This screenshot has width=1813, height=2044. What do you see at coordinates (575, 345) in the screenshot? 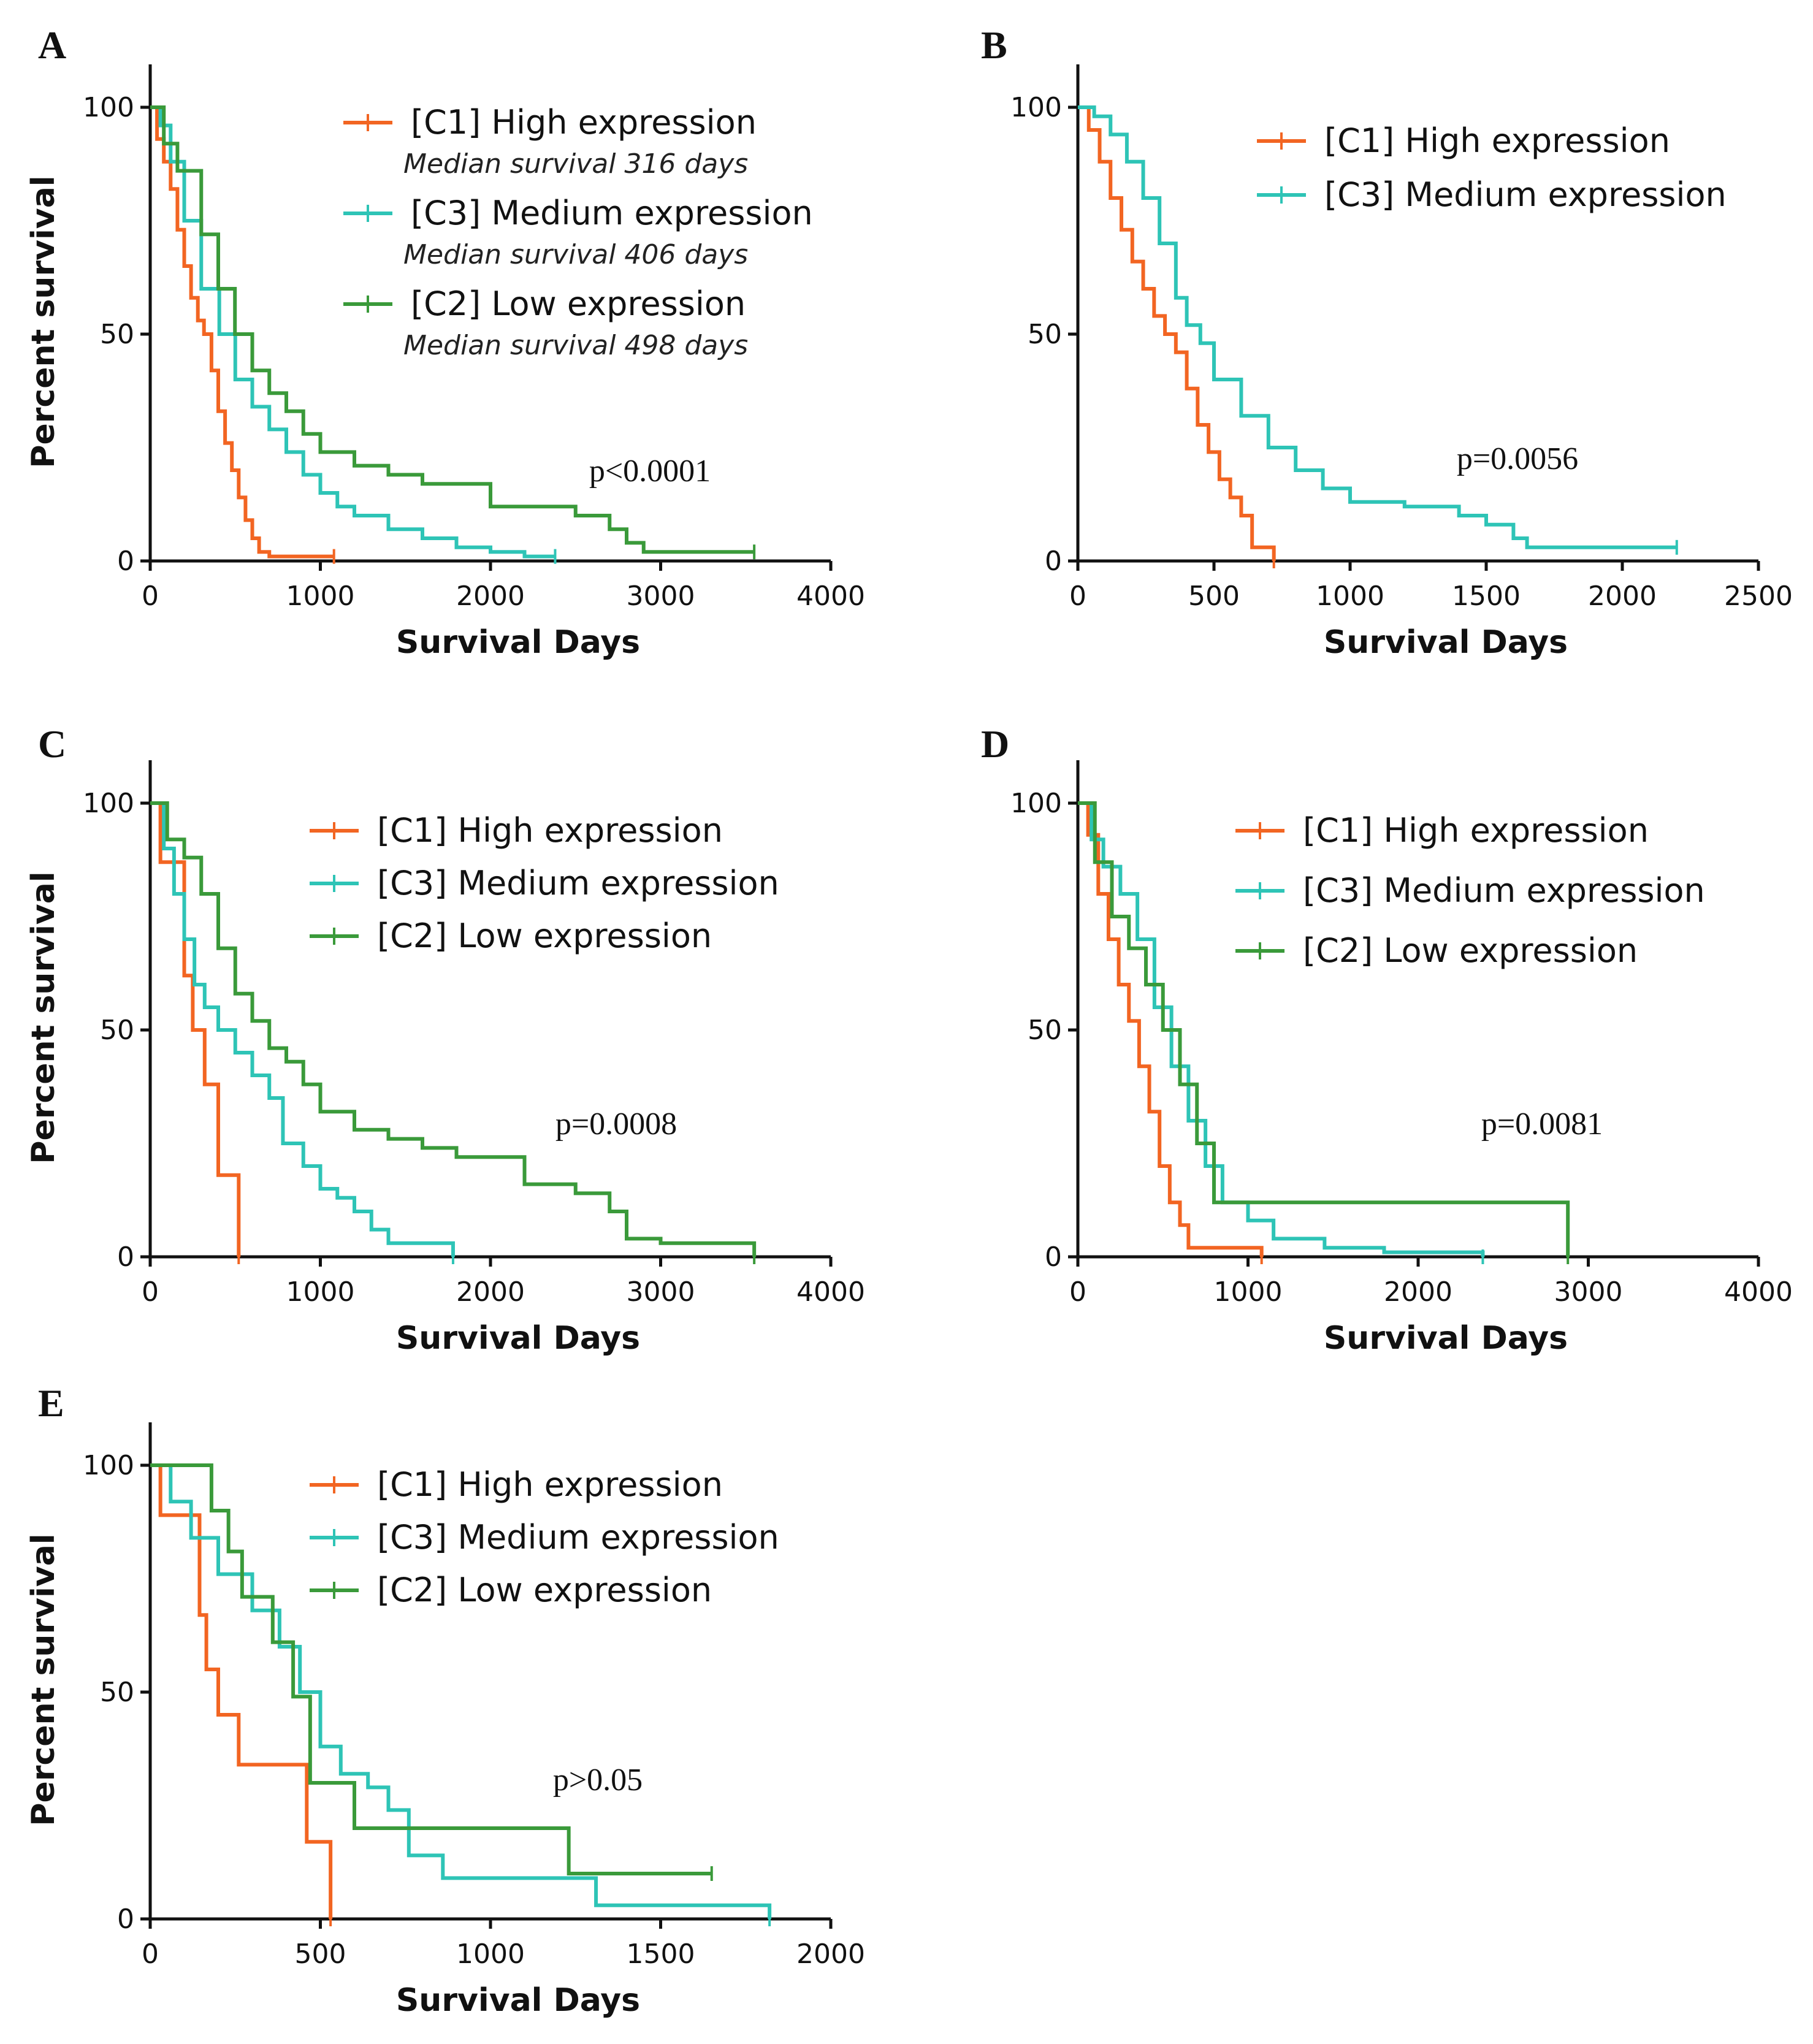
I see `legend-median-c2: Median survival 498 days` at bounding box center [575, 345].